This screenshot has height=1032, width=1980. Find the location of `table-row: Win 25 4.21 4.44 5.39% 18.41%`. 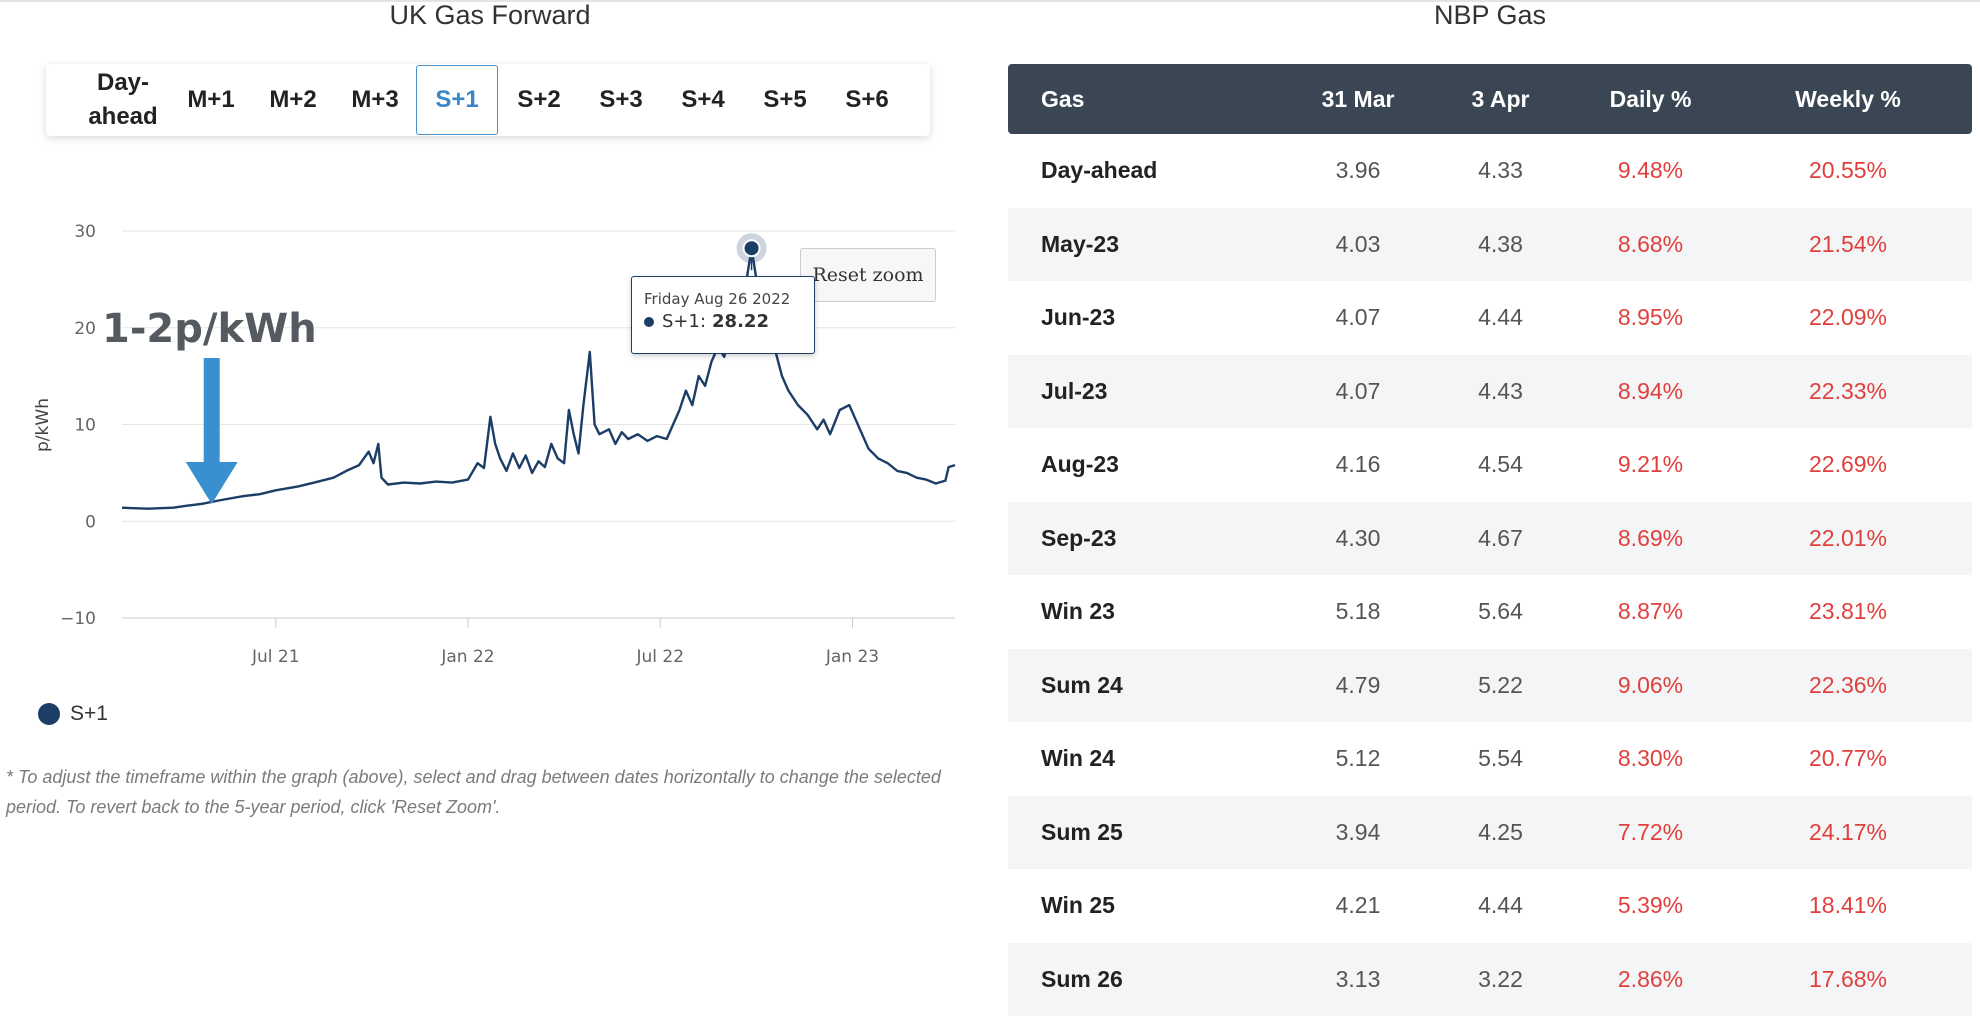

table-row: Win 25 4.21 4.44 5.39% 18.41% is located at coordinates (1490, 906).